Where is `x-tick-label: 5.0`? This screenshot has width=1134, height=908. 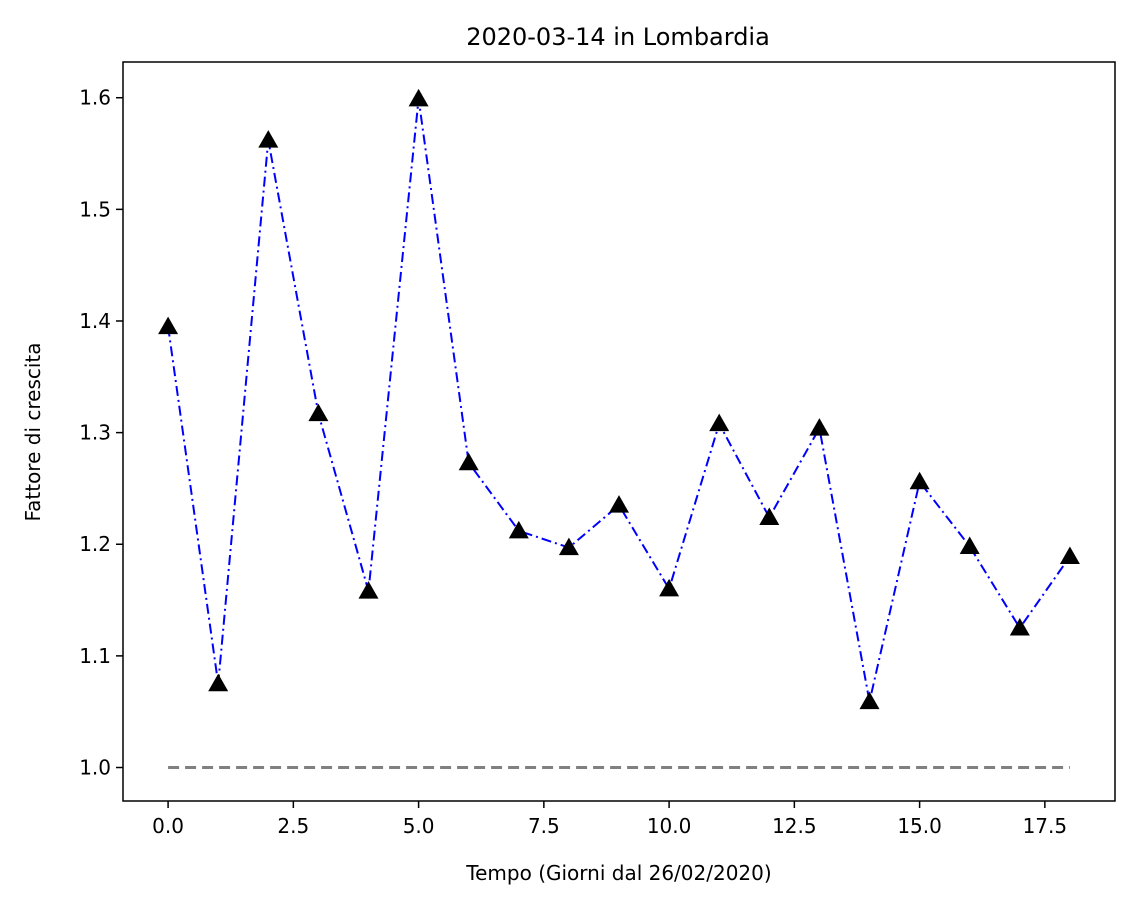 x-tick-label: 5.0 is located at coordinates (419, 826).